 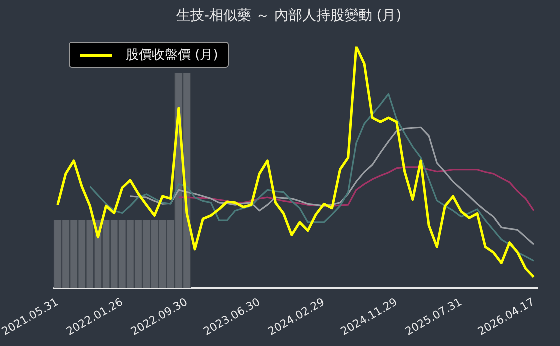 I want to click on legend-label: 股價收盤價 (月), so click(x=172, y=55).